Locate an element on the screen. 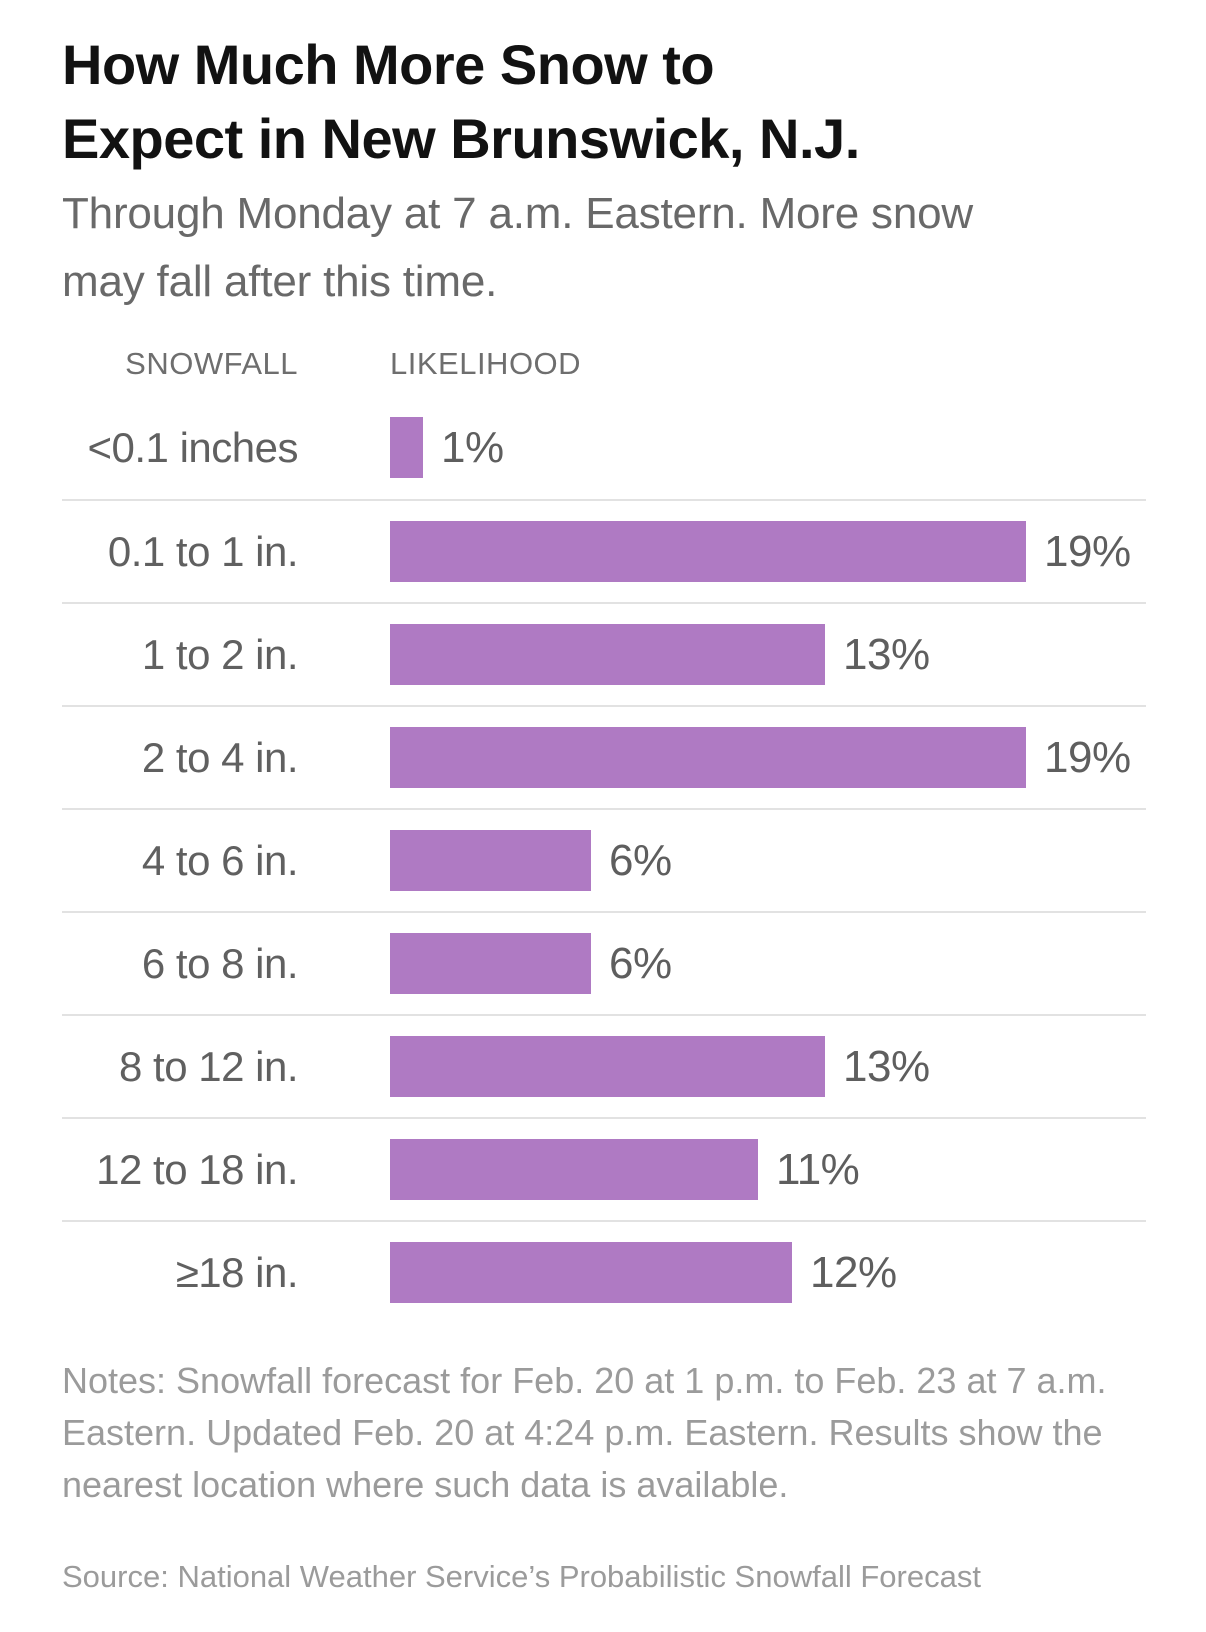 The width and height of the screenshot is (1206, 1632). value-label: 11% is located at coordinates (818, 1169).